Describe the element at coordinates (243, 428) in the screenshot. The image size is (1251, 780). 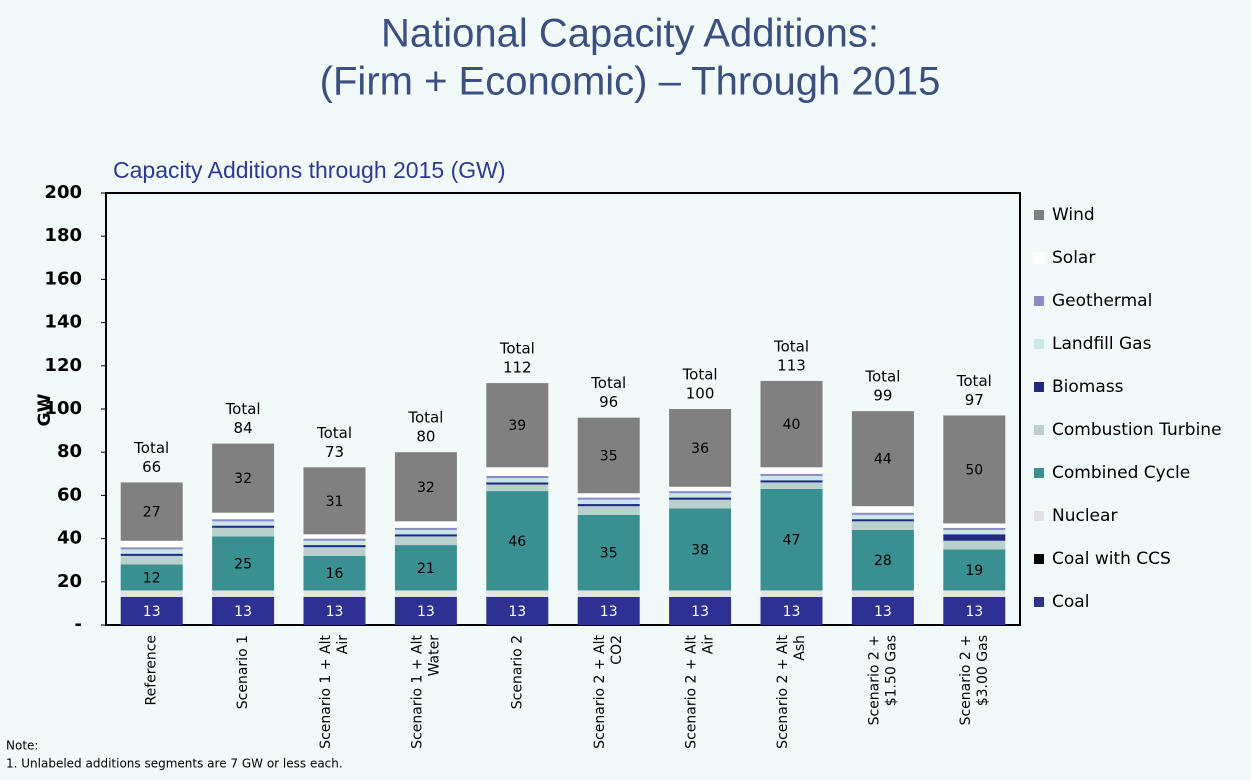
I see `total-value: 84` at that location.